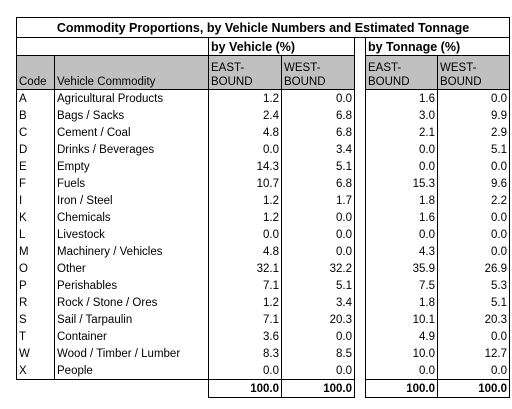 Image resolution: width=512 pixels, height=409 pixels. Describe the element at coordinates (473, 115) in the screenshot. I see `row-tonnage-westbound: 9.9` at that location.